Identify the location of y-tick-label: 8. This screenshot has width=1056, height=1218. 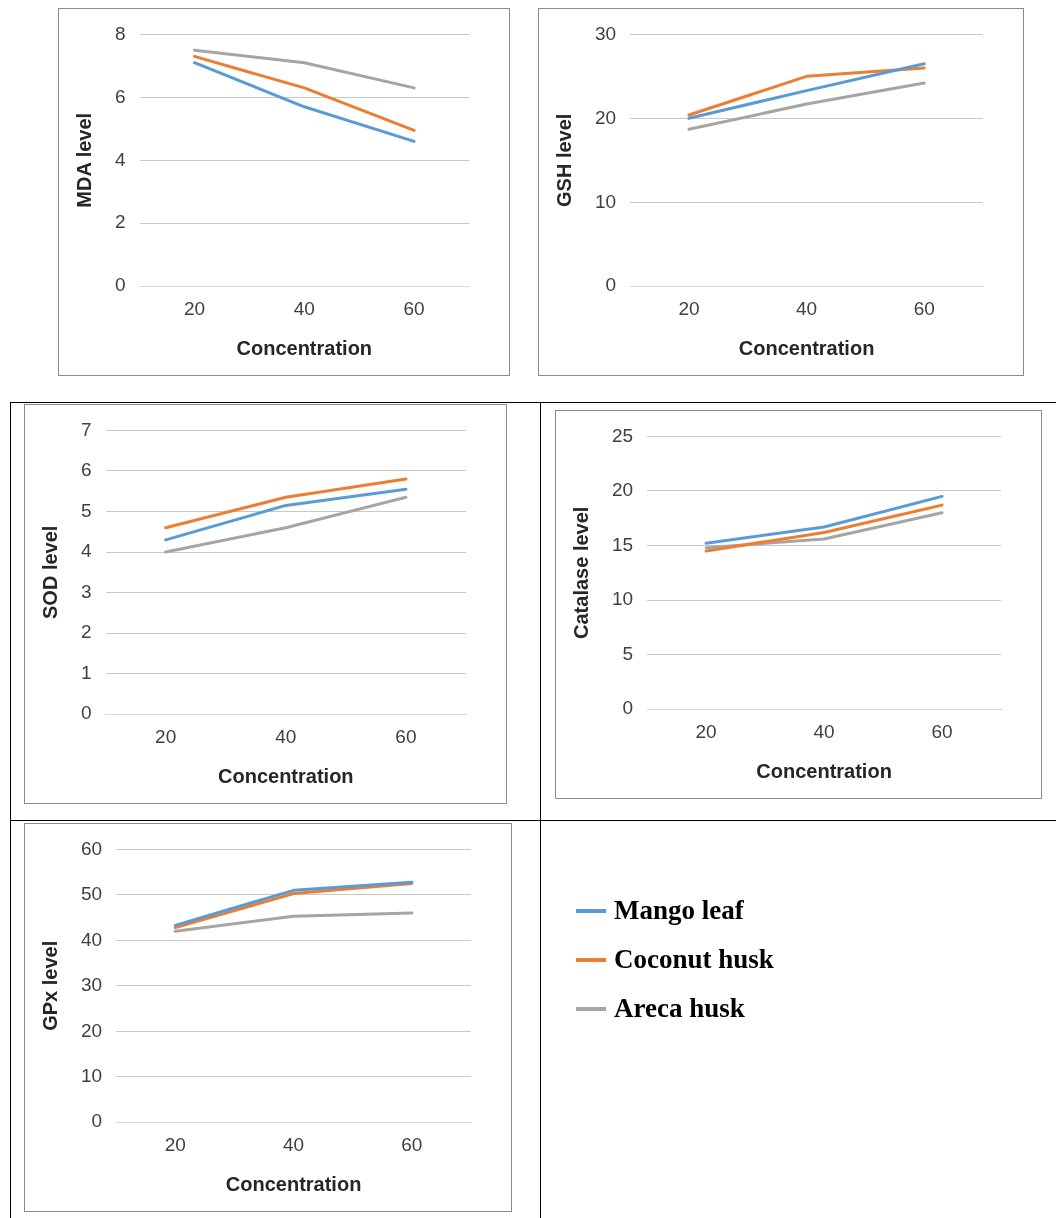
(120, 33).